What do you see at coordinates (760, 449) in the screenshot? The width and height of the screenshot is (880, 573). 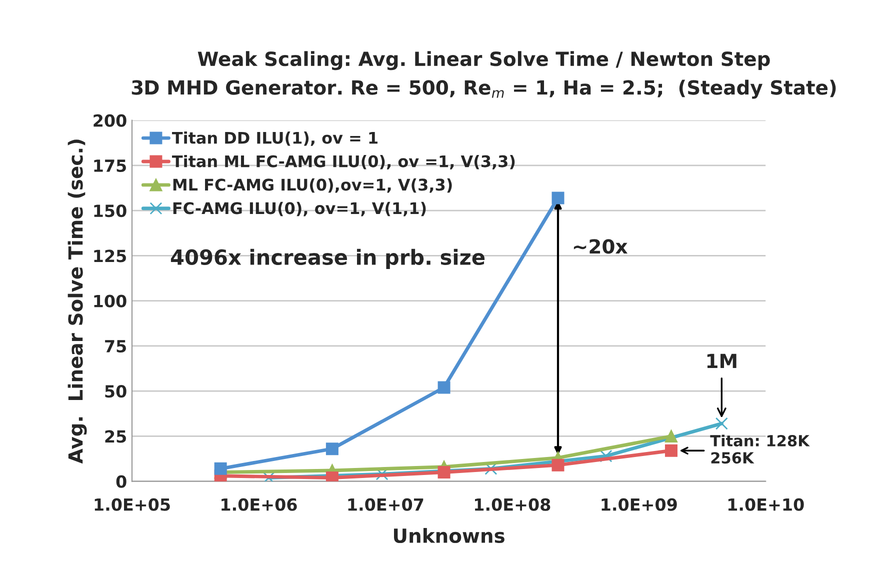 I see `annotation: Titan: 128K 256K` at bounding box center [760, 449].